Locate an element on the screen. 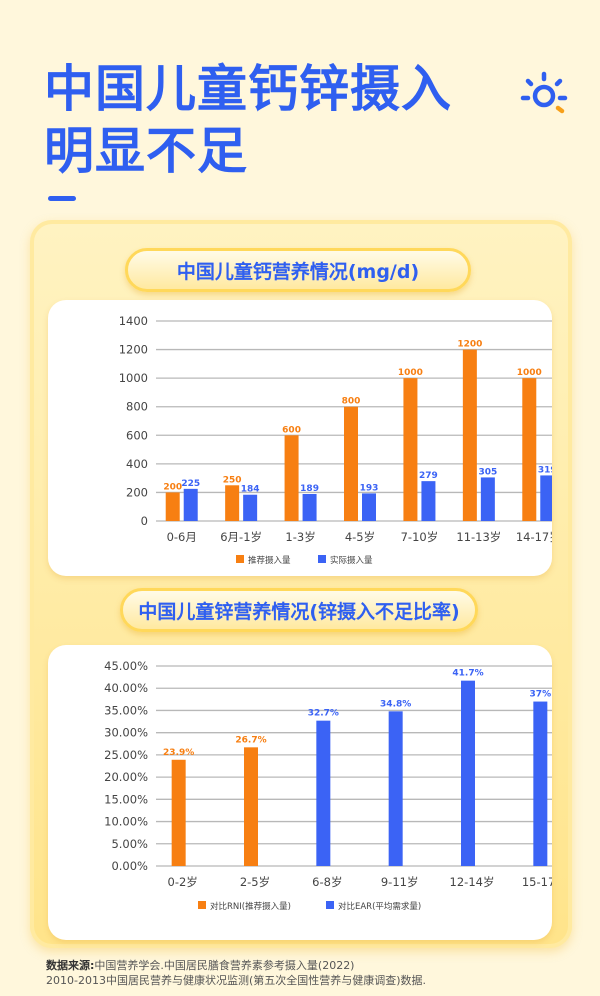 The image size is (600, 996). y-tick-label: 20.00% is located at coordinates (126, 777).